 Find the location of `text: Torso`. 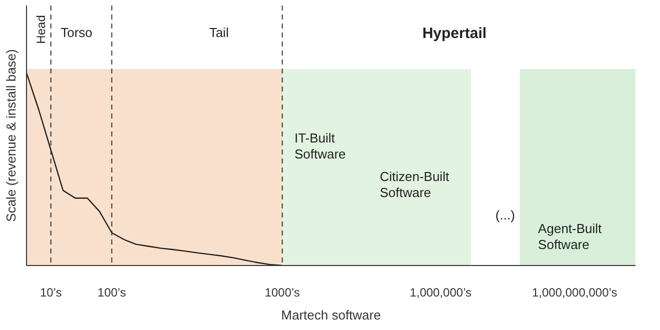

text: Torso is located at coordinates (76, 32).